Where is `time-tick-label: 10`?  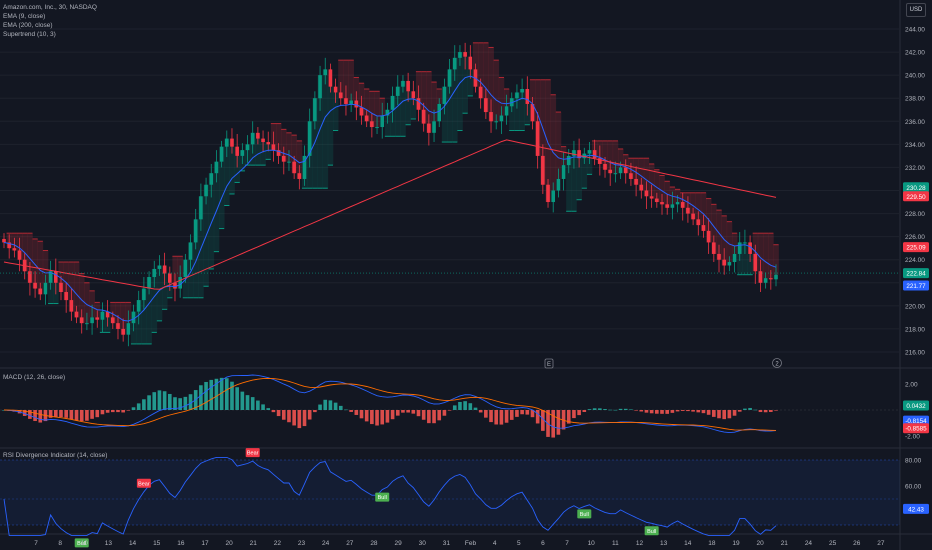 time-tick-label: 10 is located at coordinates (592, 543).